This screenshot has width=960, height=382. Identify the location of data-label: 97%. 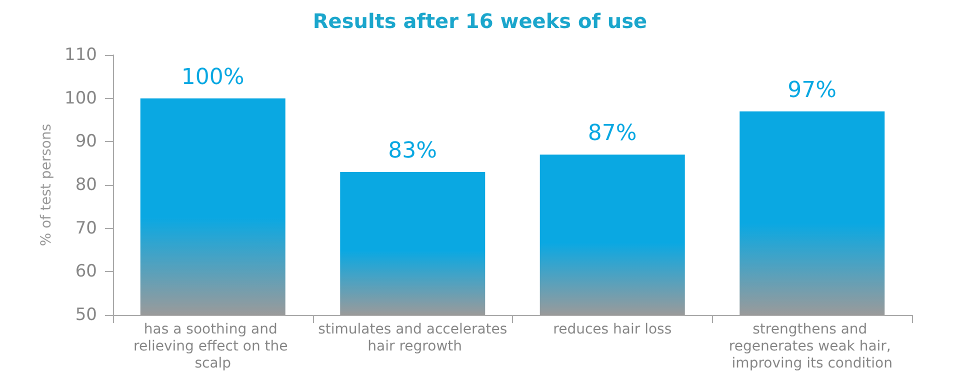
(812, 90).